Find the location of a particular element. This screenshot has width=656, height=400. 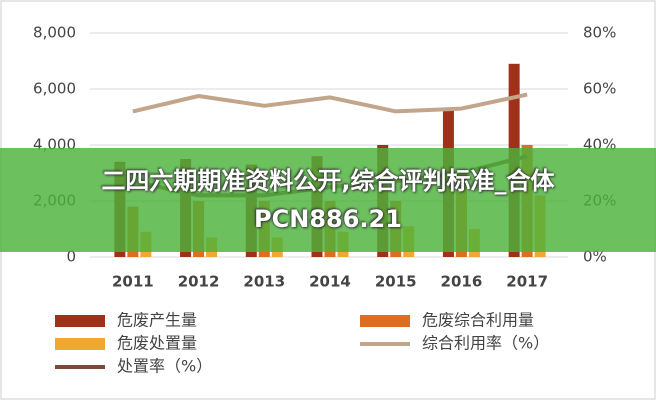

legend-label: 处置率（%） is located at coordinates (164, 366).